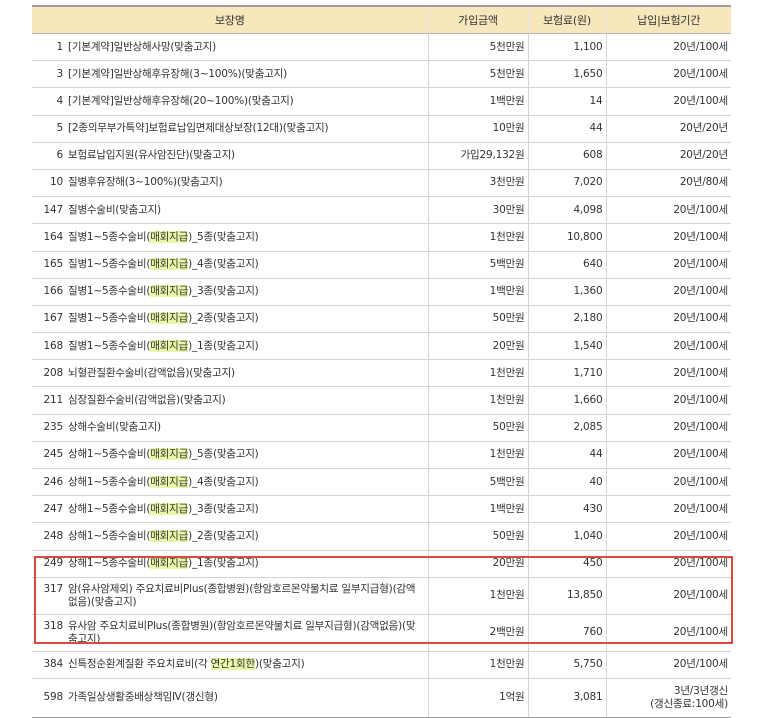 The width and height of the screenshot is (762, 718). I want to click on table-row: 1 [기본계약]일반상해사망(맞춤고지) 5천만원 1,100 20년/100세, so click(381, 47).